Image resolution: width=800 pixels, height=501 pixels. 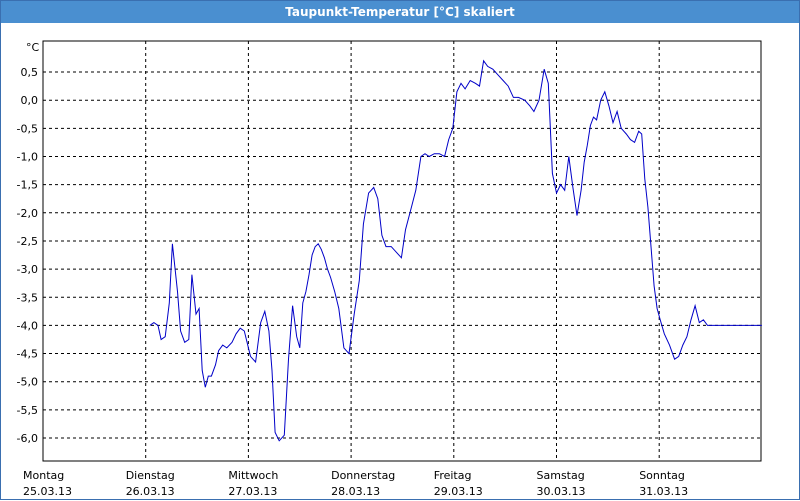 I want to click on x-tick-day-label: Freitag, so click(x=453, y=475).